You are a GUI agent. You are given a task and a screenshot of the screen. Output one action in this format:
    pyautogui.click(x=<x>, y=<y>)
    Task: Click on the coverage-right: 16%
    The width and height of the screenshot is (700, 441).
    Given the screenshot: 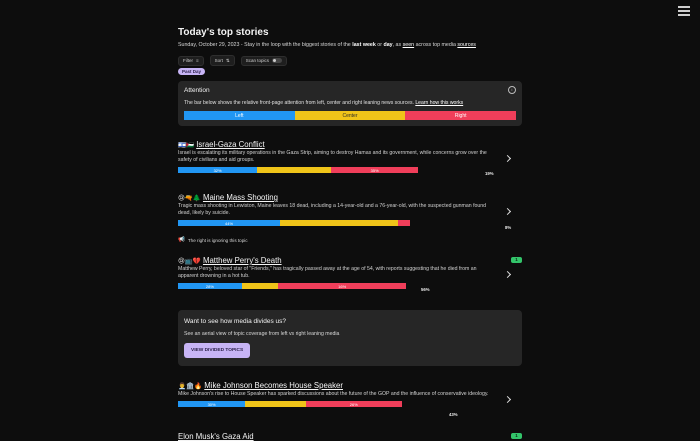 What is the action you would take?
    pyautogui.click(x=342, y=286)
    